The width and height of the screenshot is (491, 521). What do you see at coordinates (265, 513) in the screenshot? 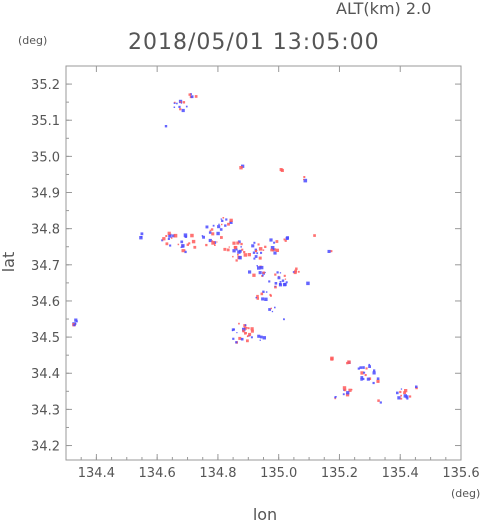
I see `x-axis-label: lon` at bounding box center [265, 513].